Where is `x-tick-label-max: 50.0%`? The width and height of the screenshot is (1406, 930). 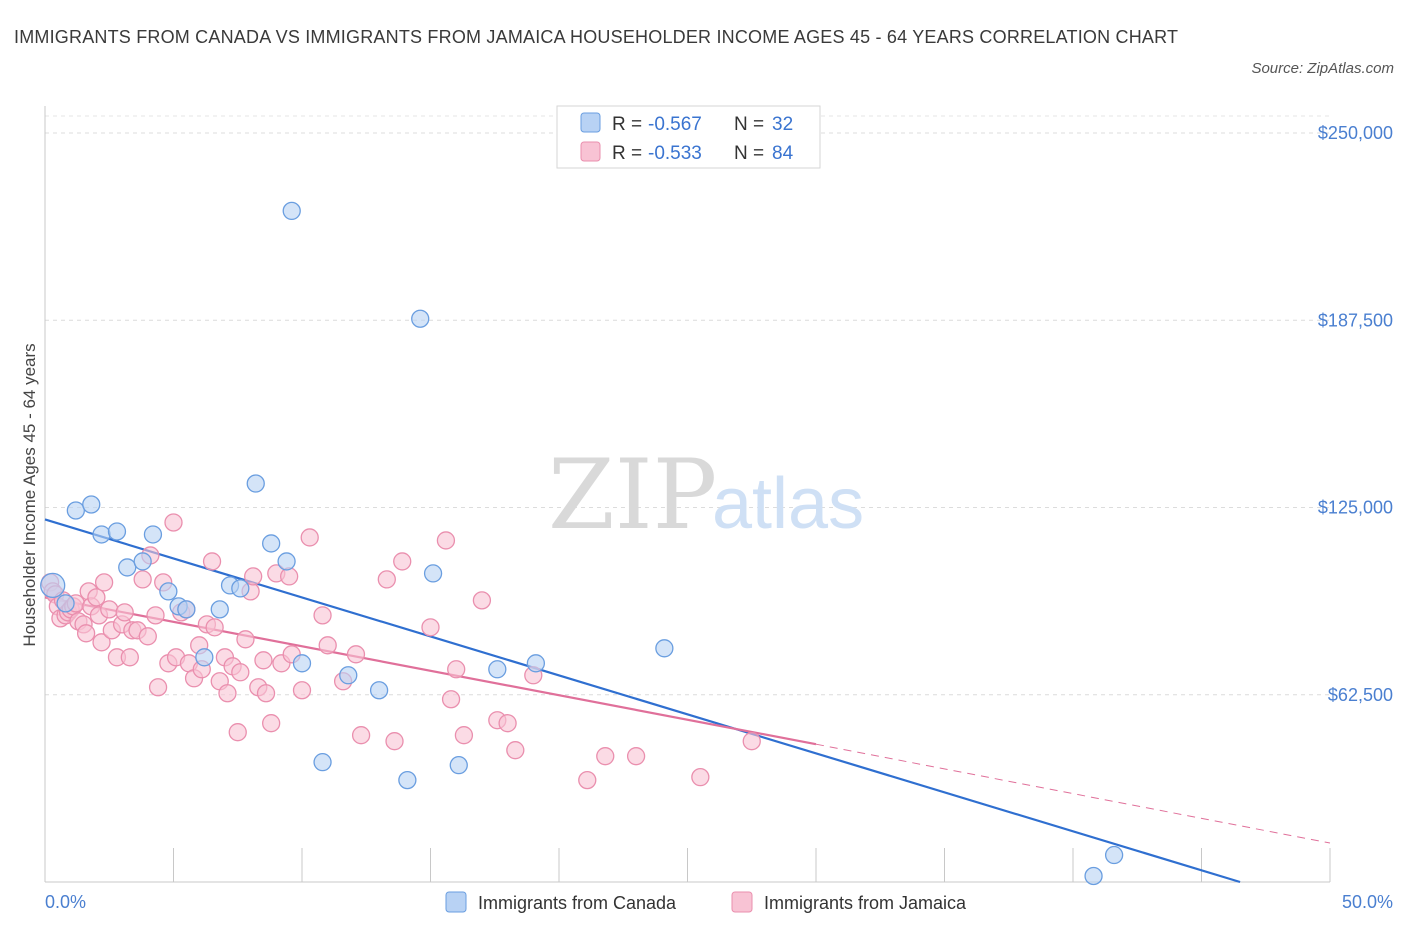 x-tick-label-max: 50.0% is located at coordinates (1367, 902).